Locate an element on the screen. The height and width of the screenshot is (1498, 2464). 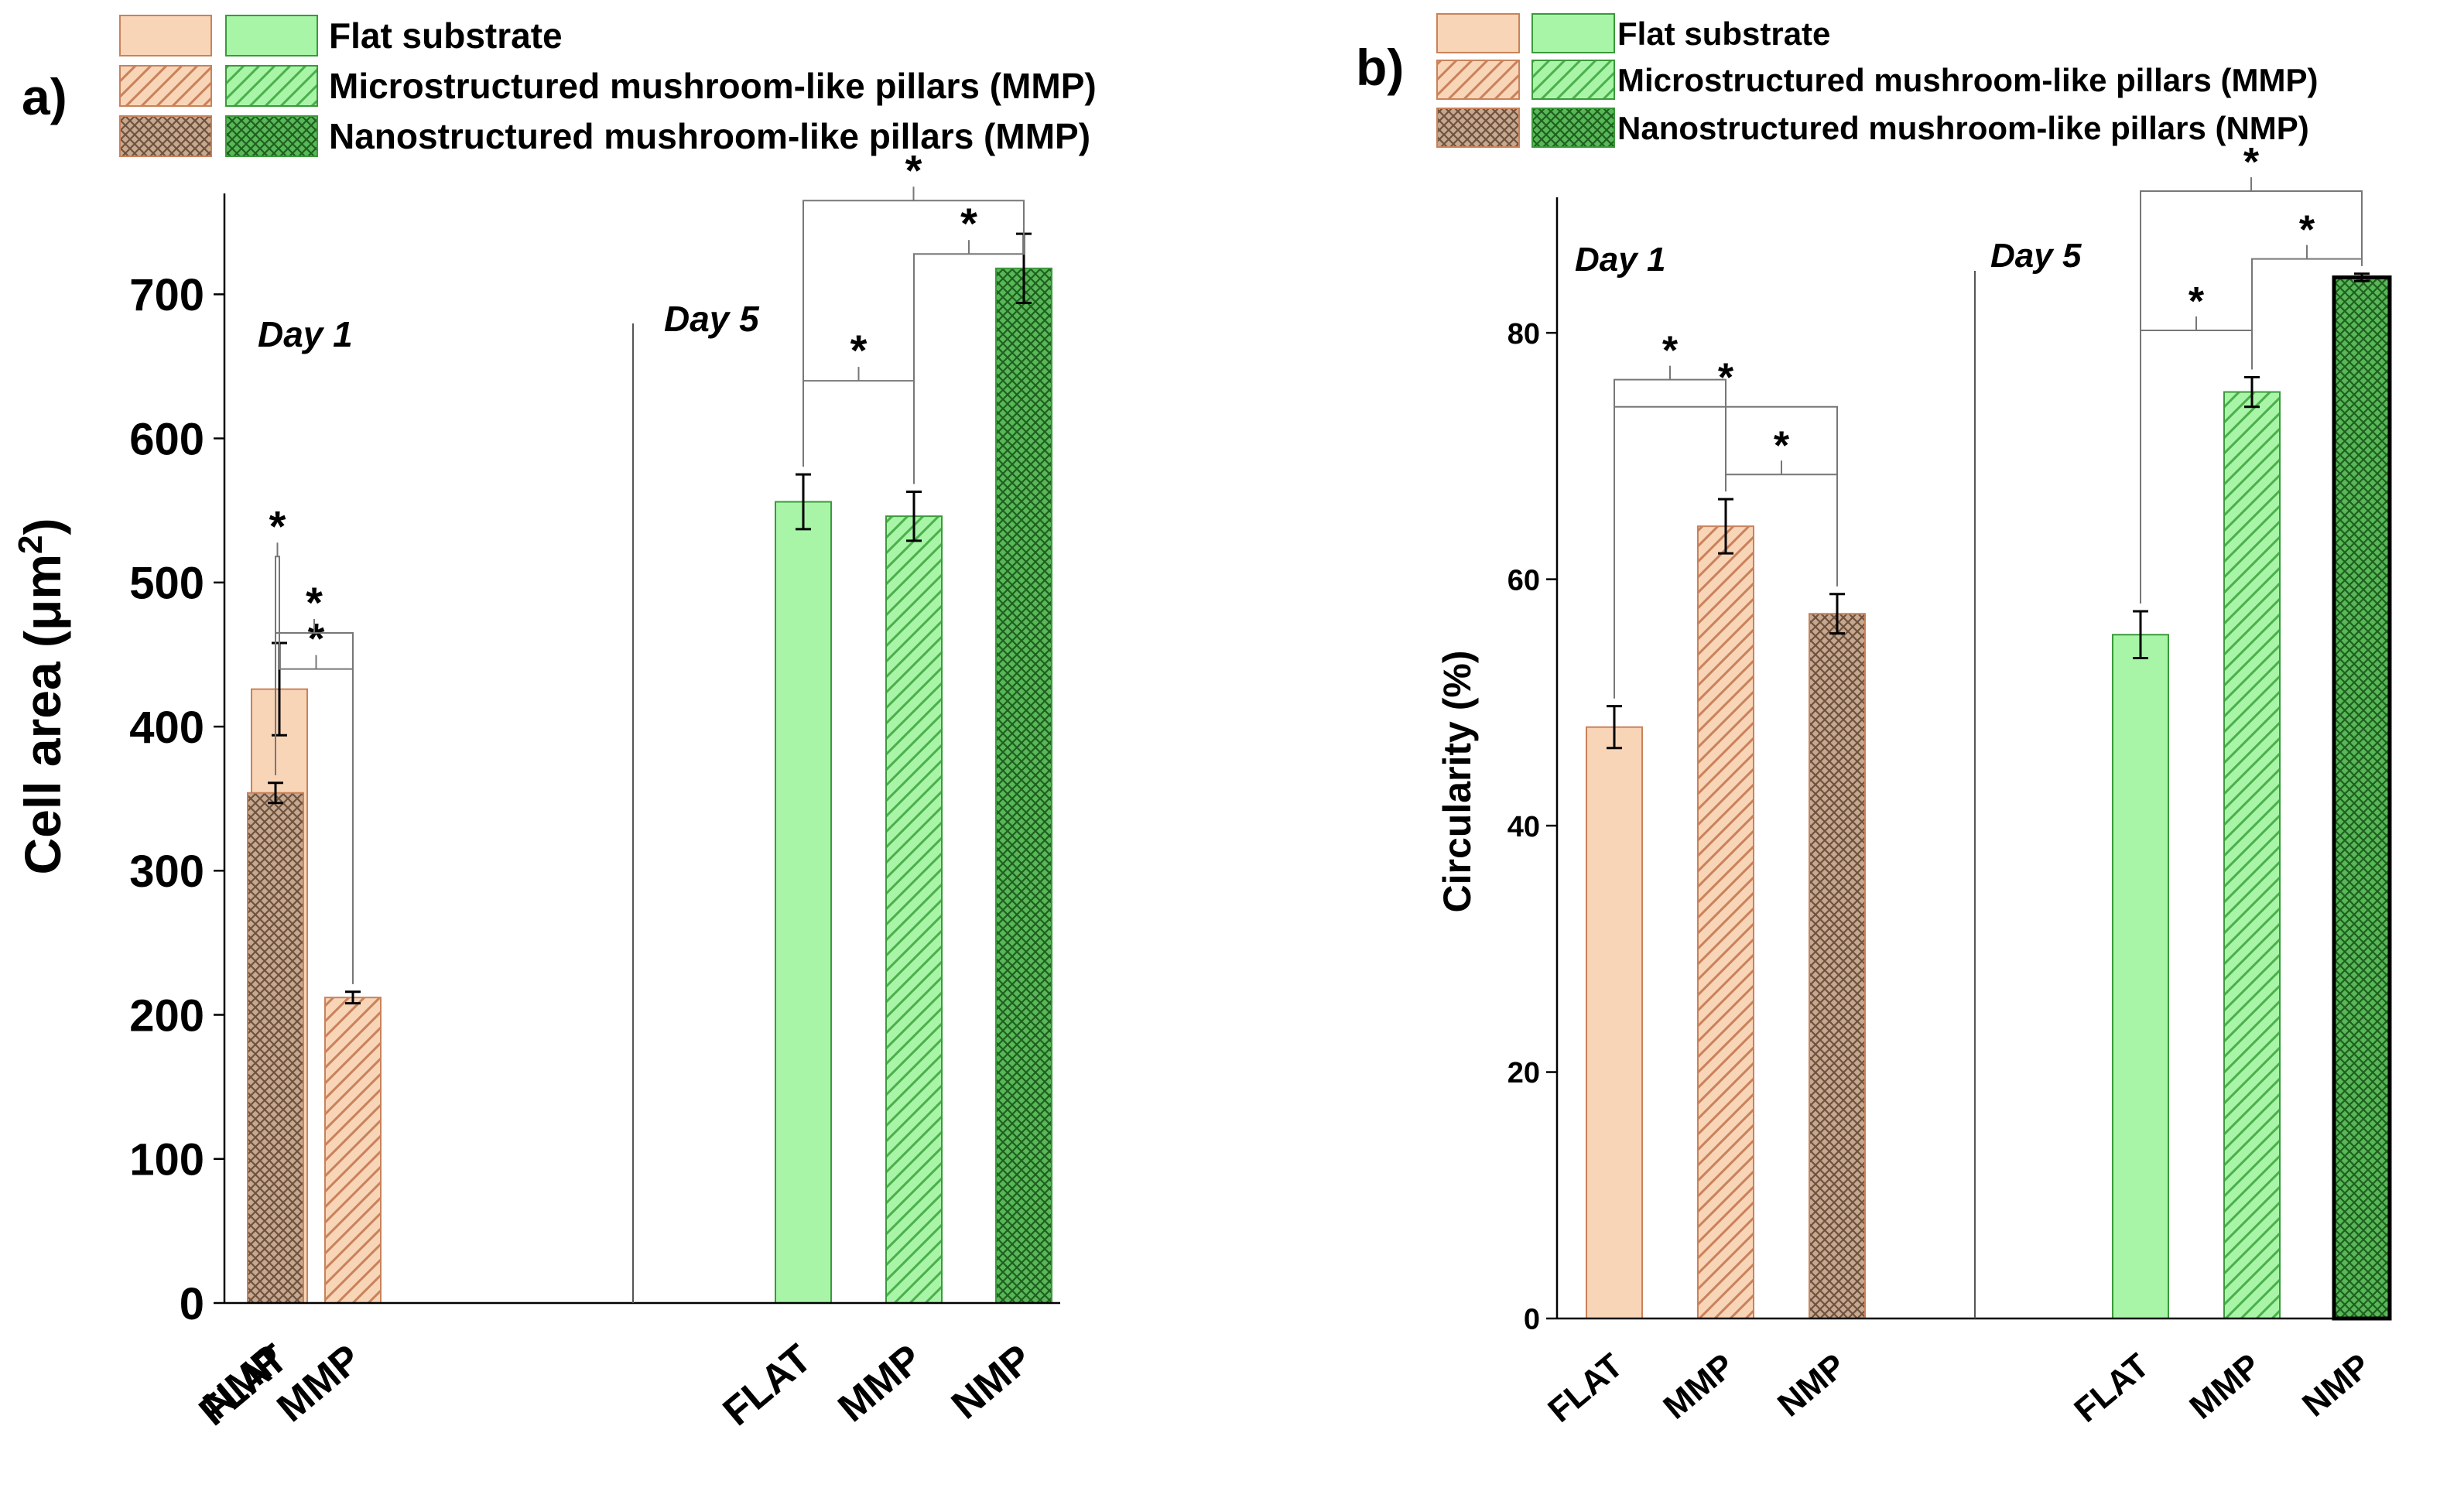
panel-a-y-tick-label: 400 is located at coordinates (166, 728).